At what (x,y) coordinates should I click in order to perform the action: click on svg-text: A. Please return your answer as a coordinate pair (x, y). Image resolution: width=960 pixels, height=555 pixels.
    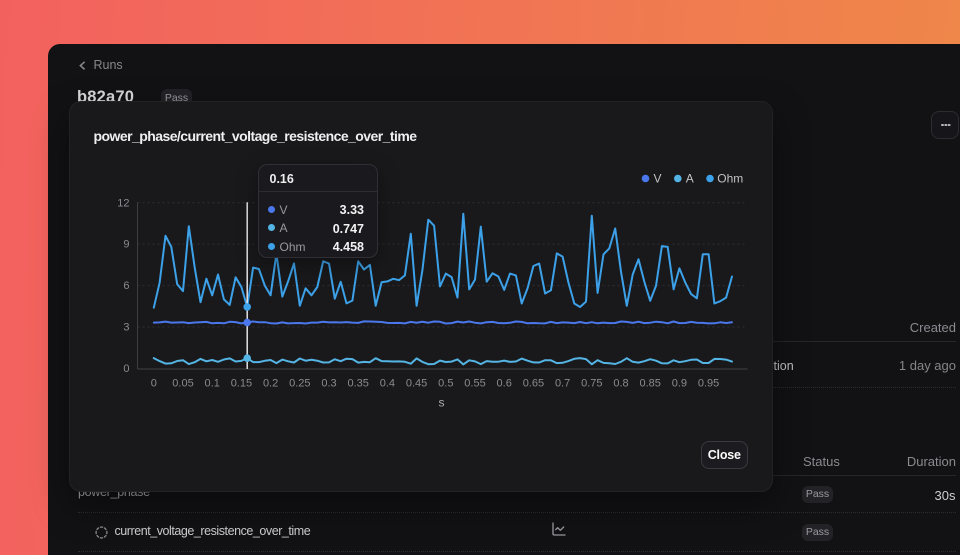
    Looking at the image, I should click on (690, 179).